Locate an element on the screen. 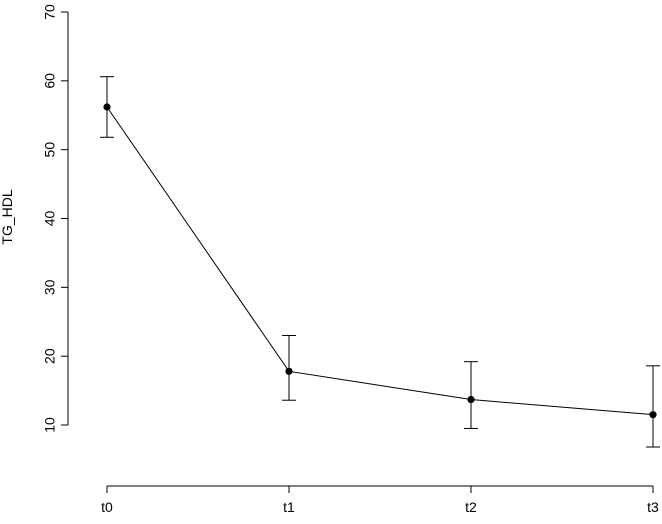  data-point-t2 is located at coordinates (471, 399).